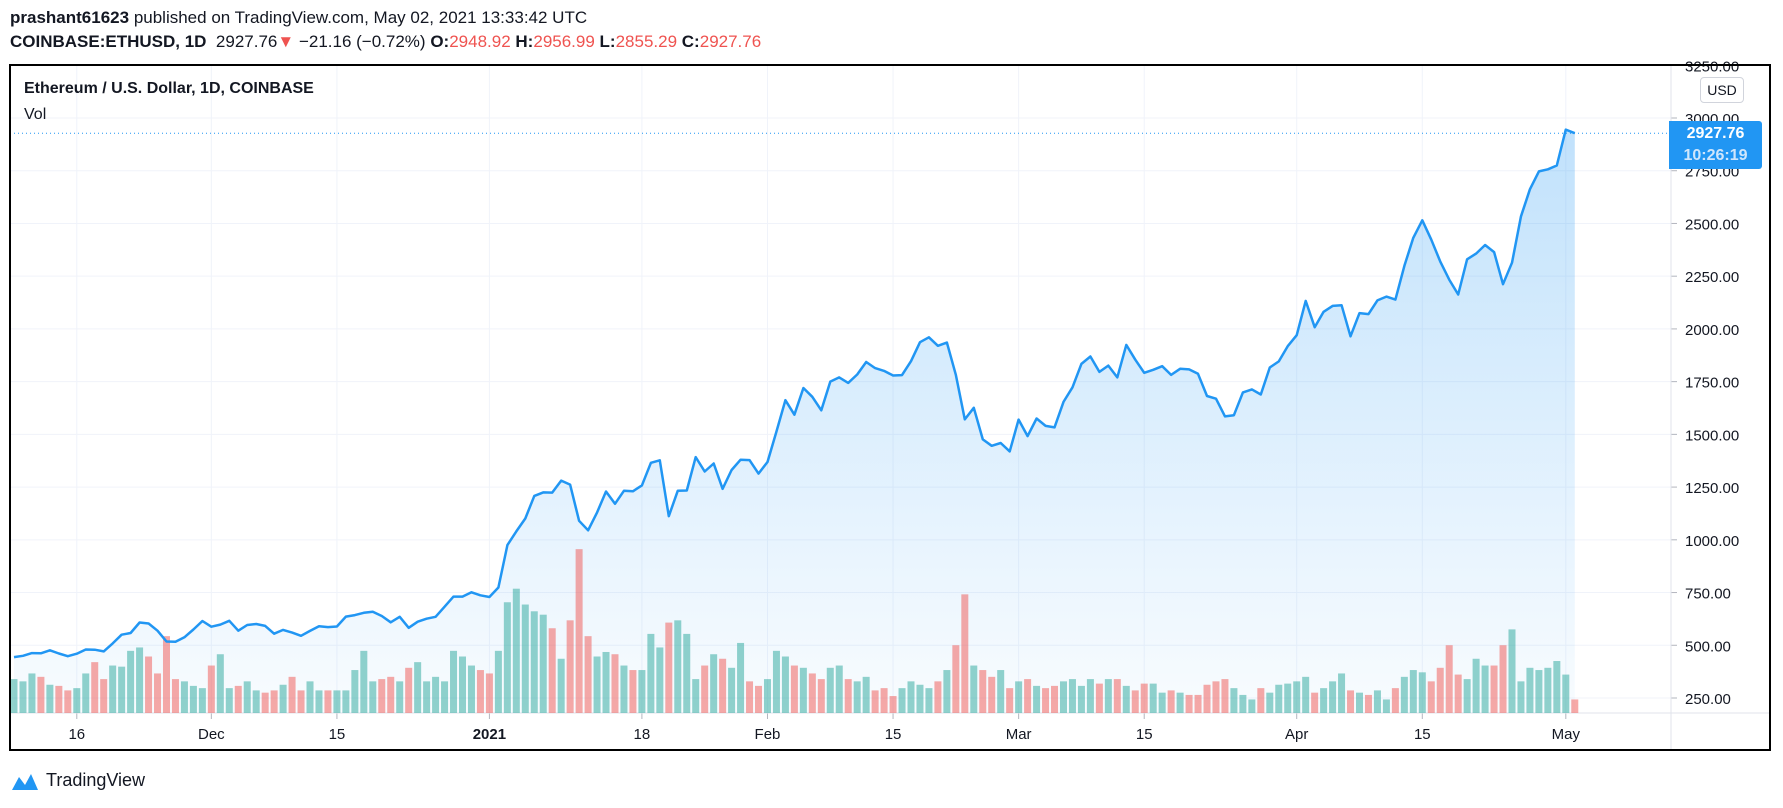 This screenshot has width=1783, height=808. I want to click on y-tick-label: 3250.00, so click(1712, 66).